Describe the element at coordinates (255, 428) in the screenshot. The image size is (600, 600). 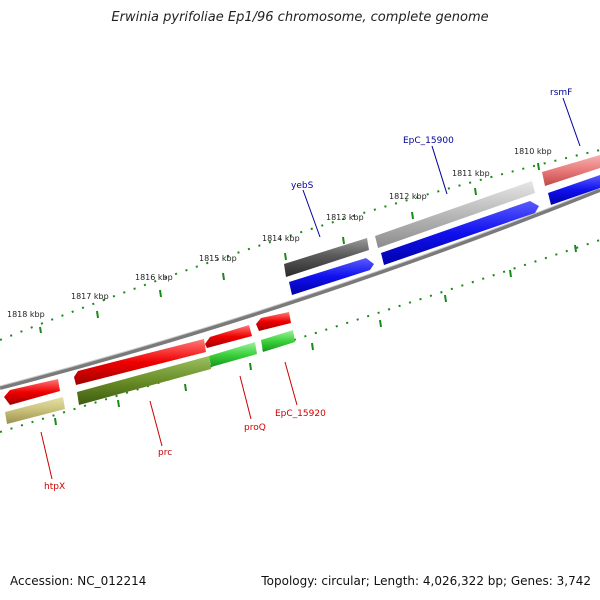
I see `gene-label-proQ: proQ` at that location.